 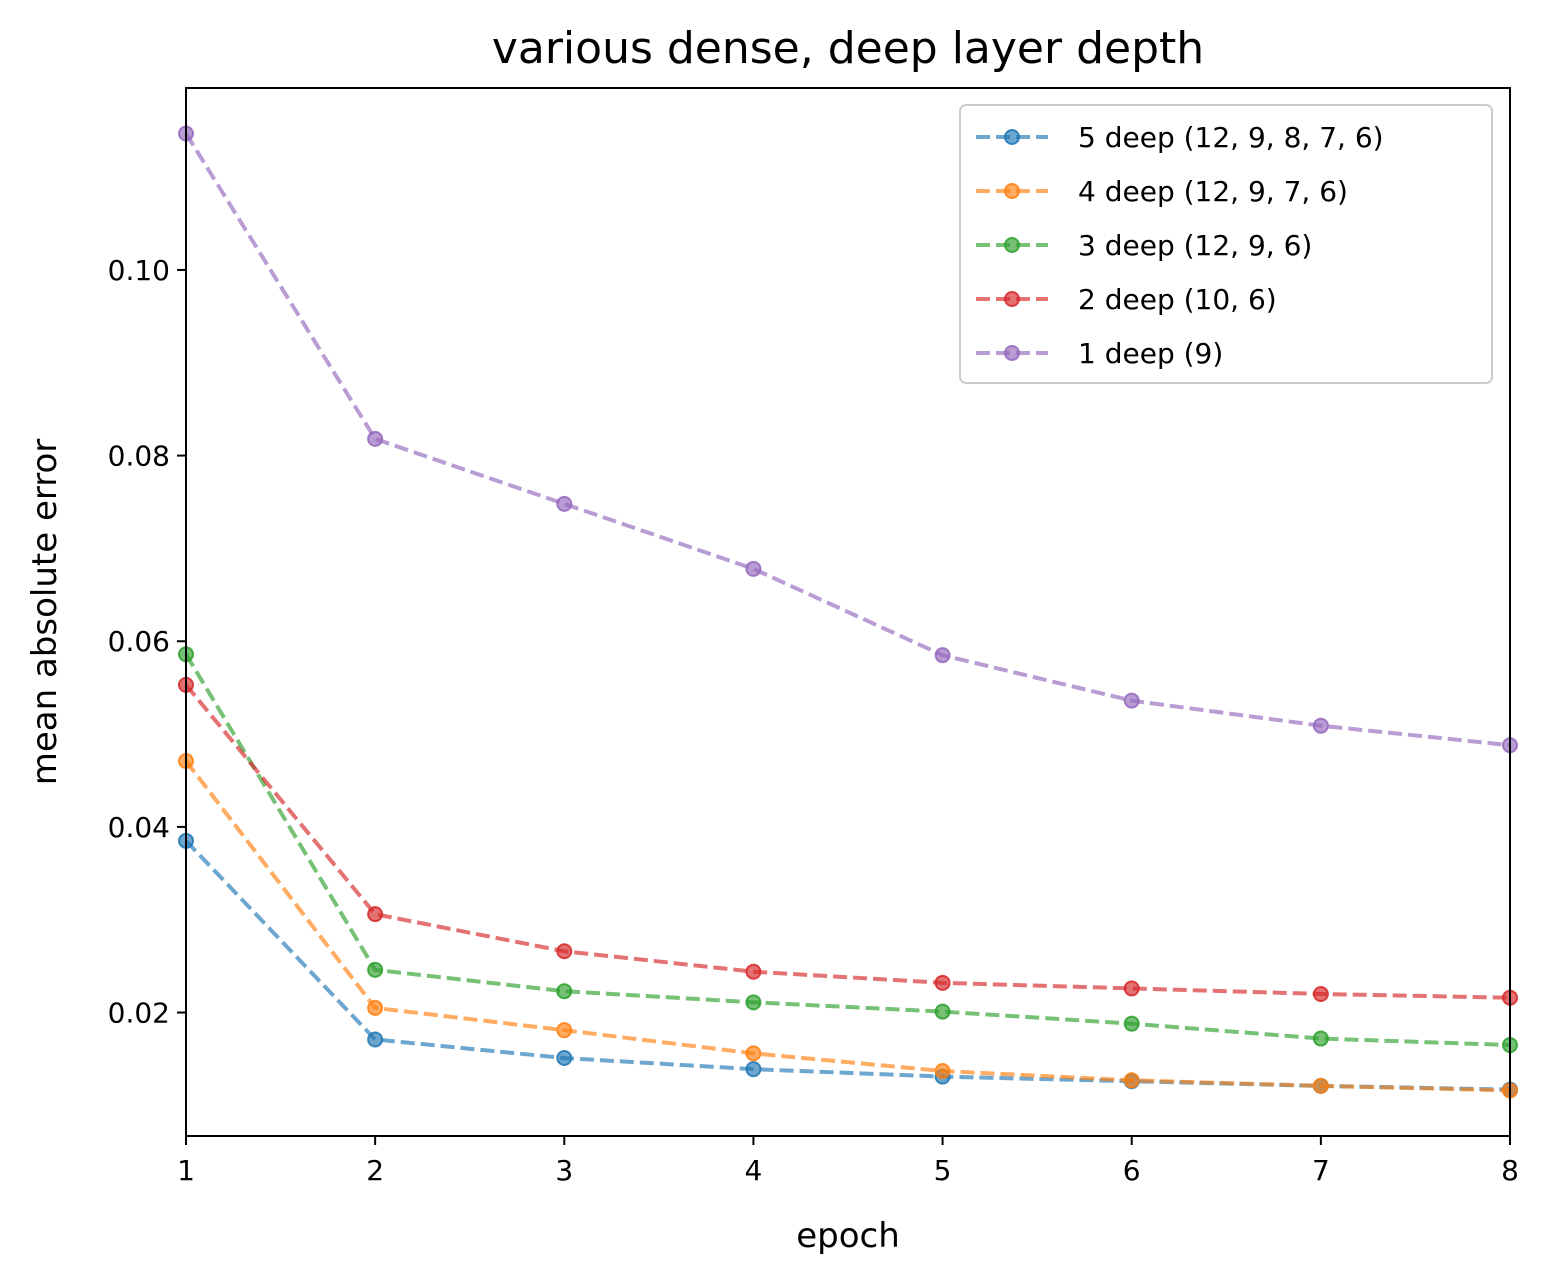 What do you see at coordinates (1510, 1170) in the screenshot?
I see `x-tick-label: 8` at bounding box center [1510, 1170].